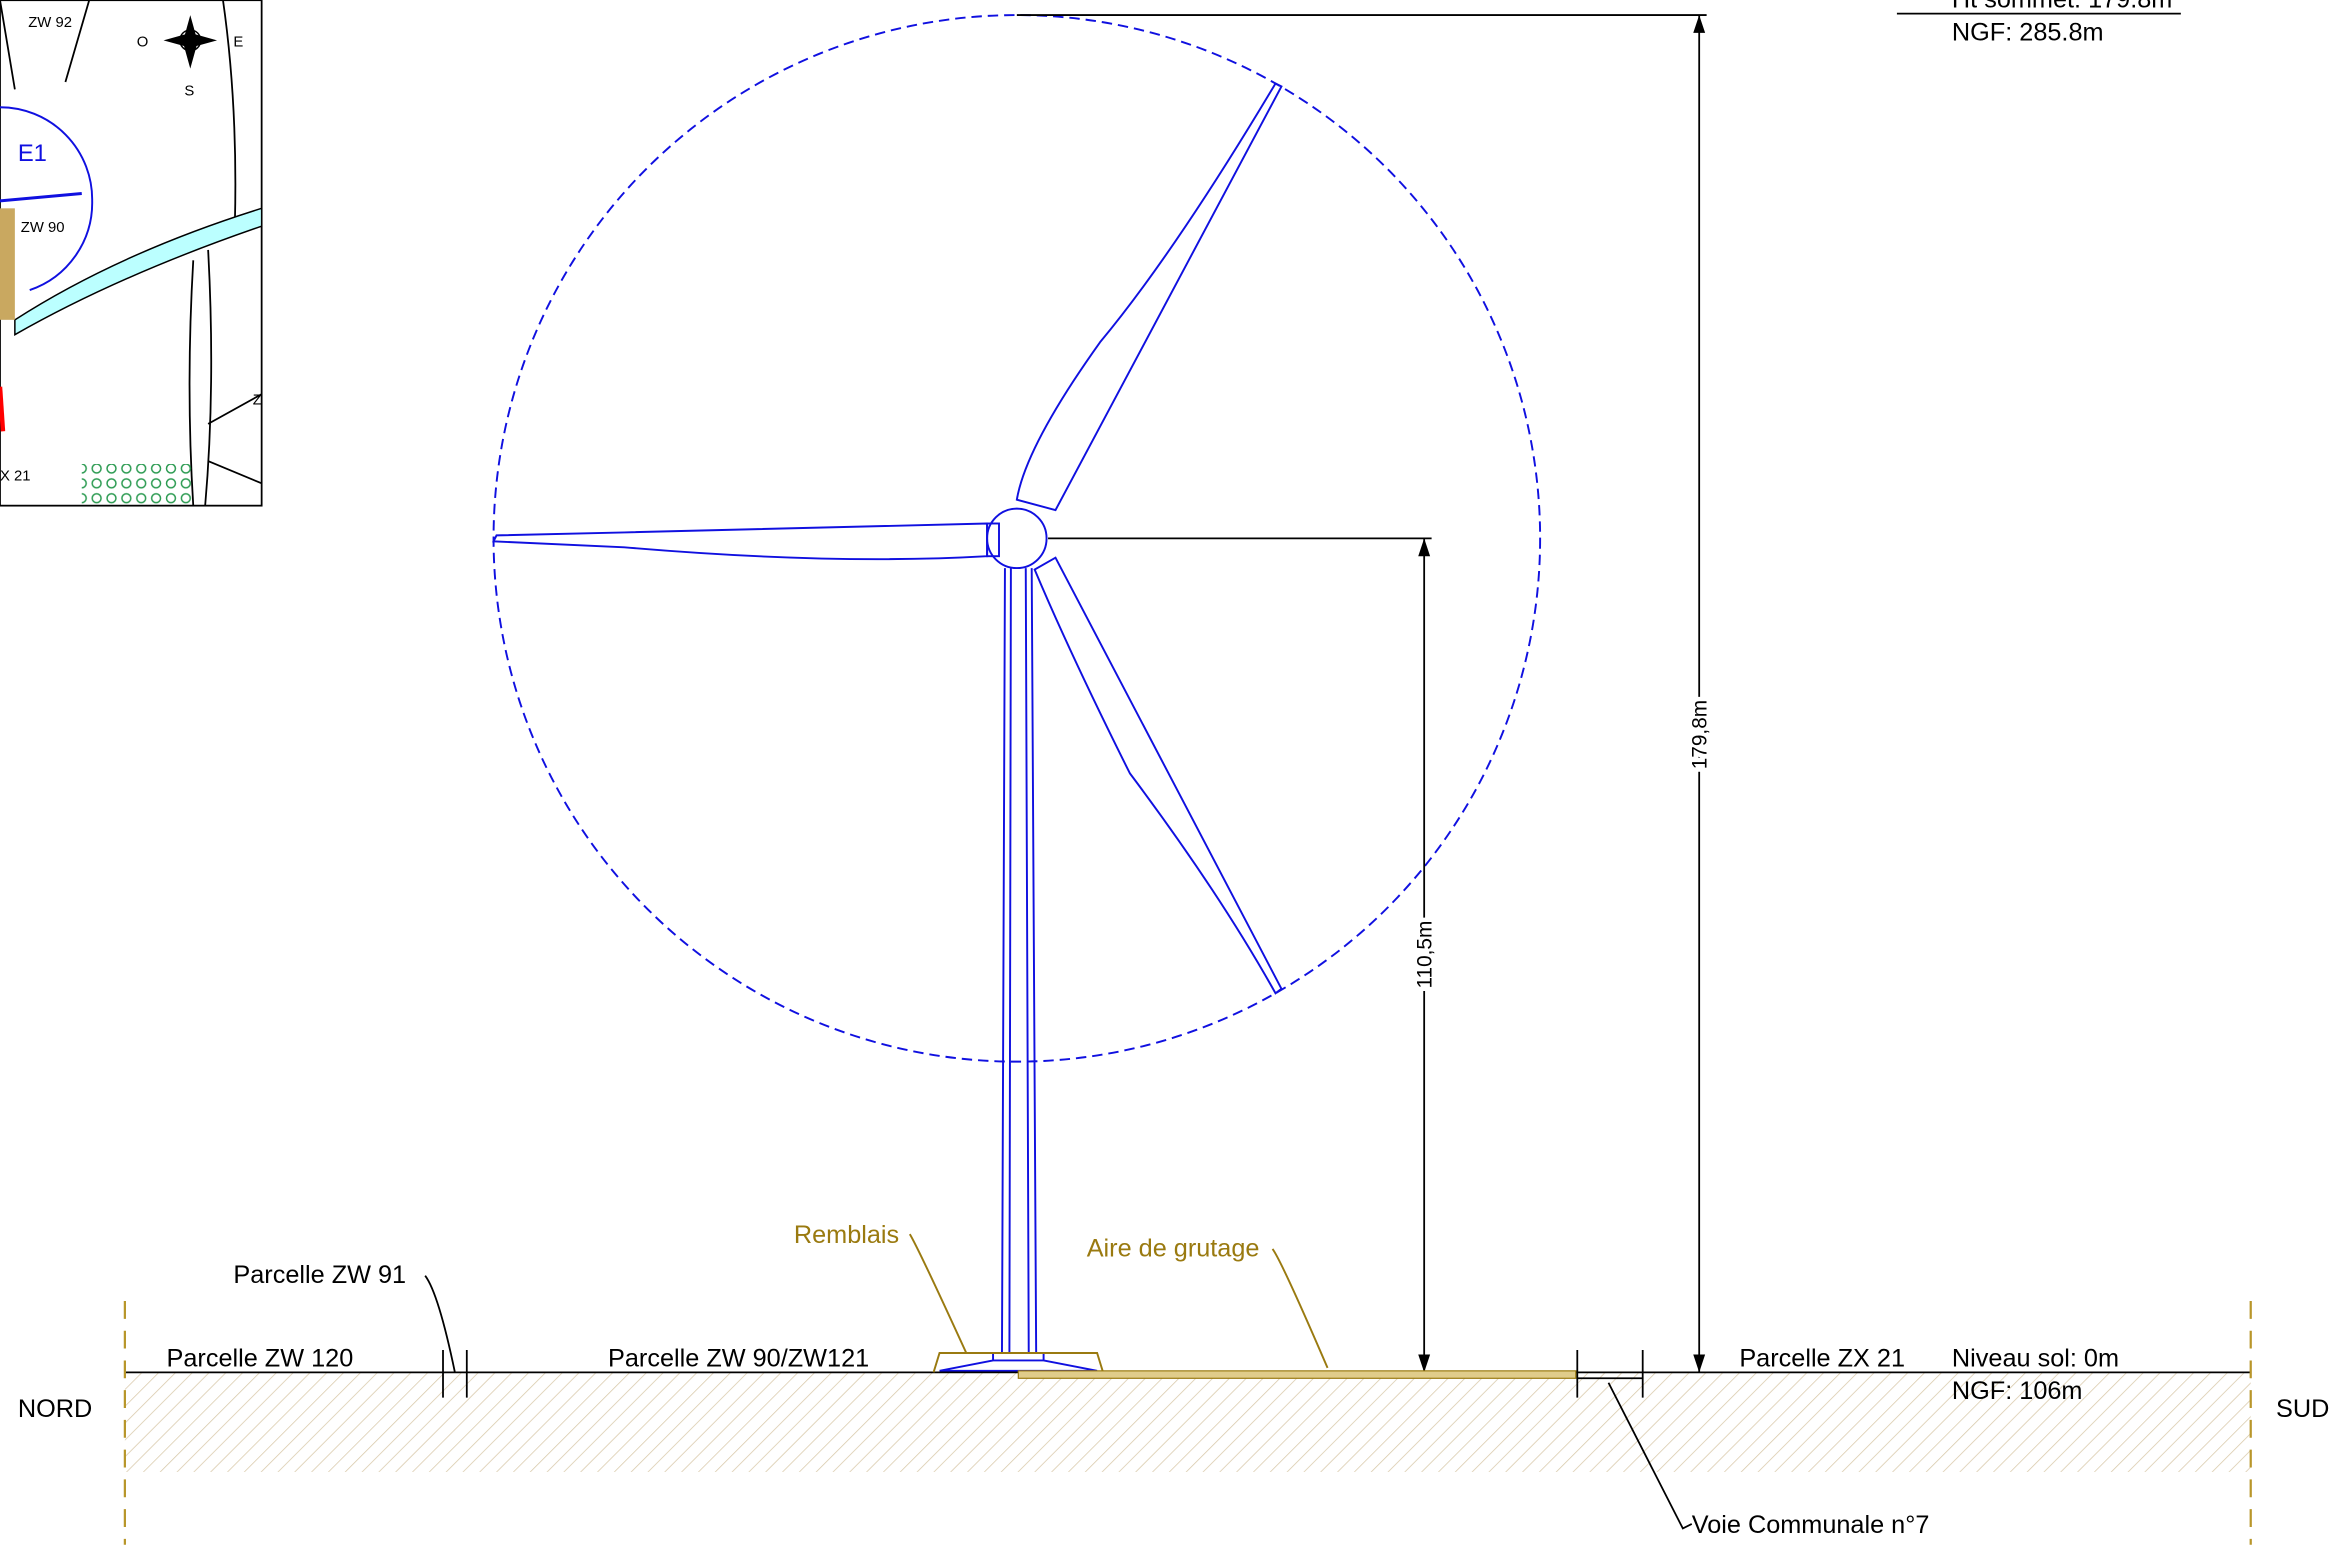  What do you see at coordinates (1822, 1358) in the screenshot?
I see `parcel-label: Parcelle ZX 21` at bounding box center [1822, 1358].